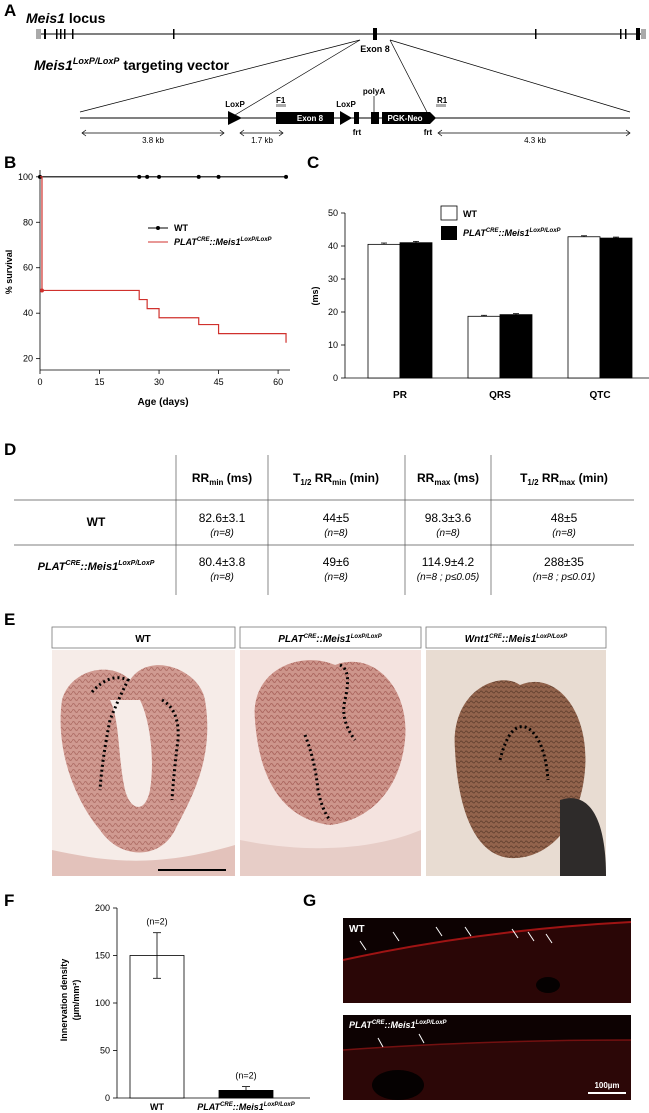 The width and height of the screenshot is (649, 1113). What do you see at coordinates (39, 382) in the screenshot?
I see `b-xtick-label: 0` at bounding box center [39, 382].